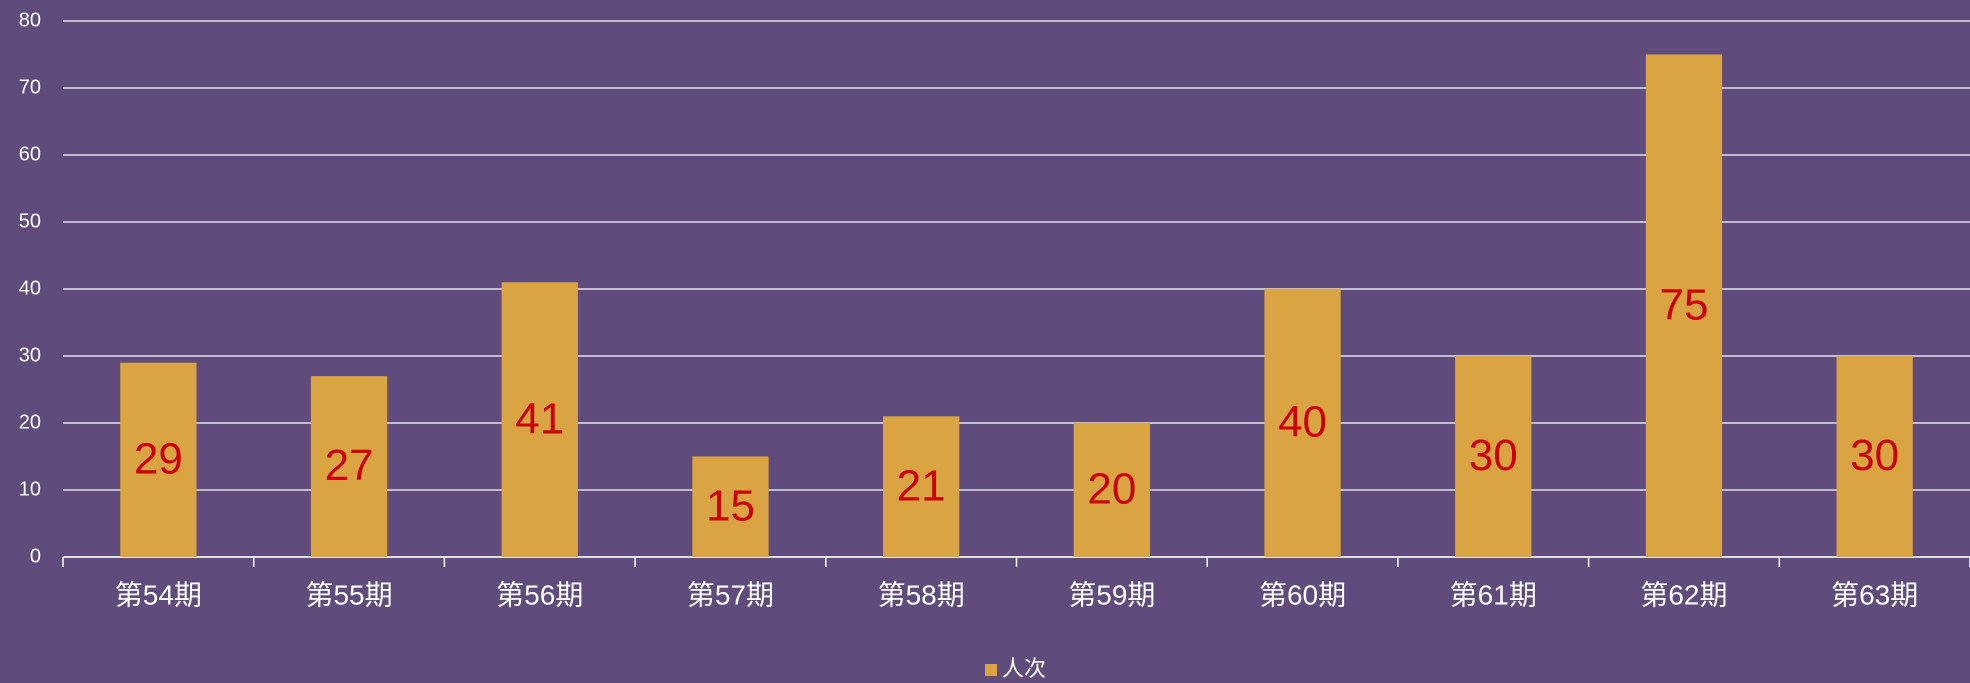 The image size is (1970, 683). I want to click on value-label: 41, so click(539, 418).